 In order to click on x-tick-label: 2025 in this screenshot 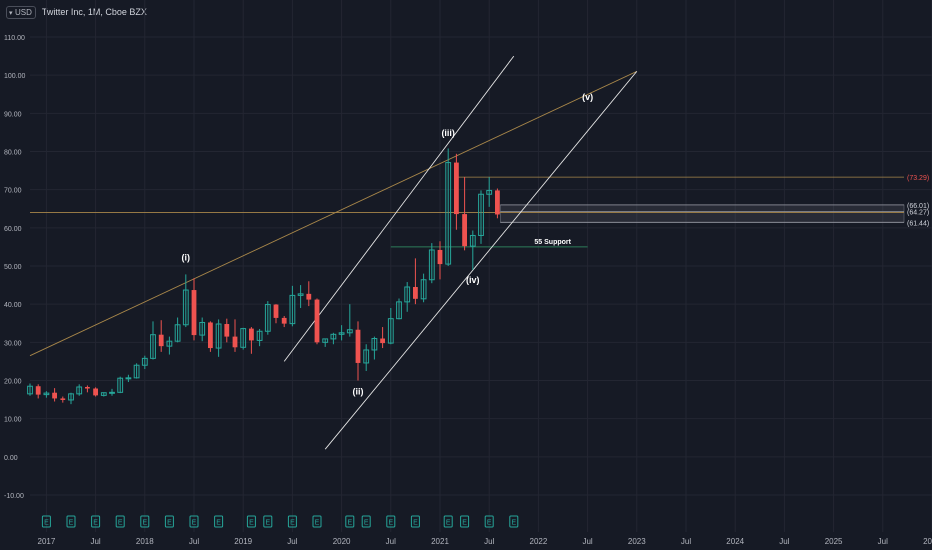, I will do `click(834, 541)`.